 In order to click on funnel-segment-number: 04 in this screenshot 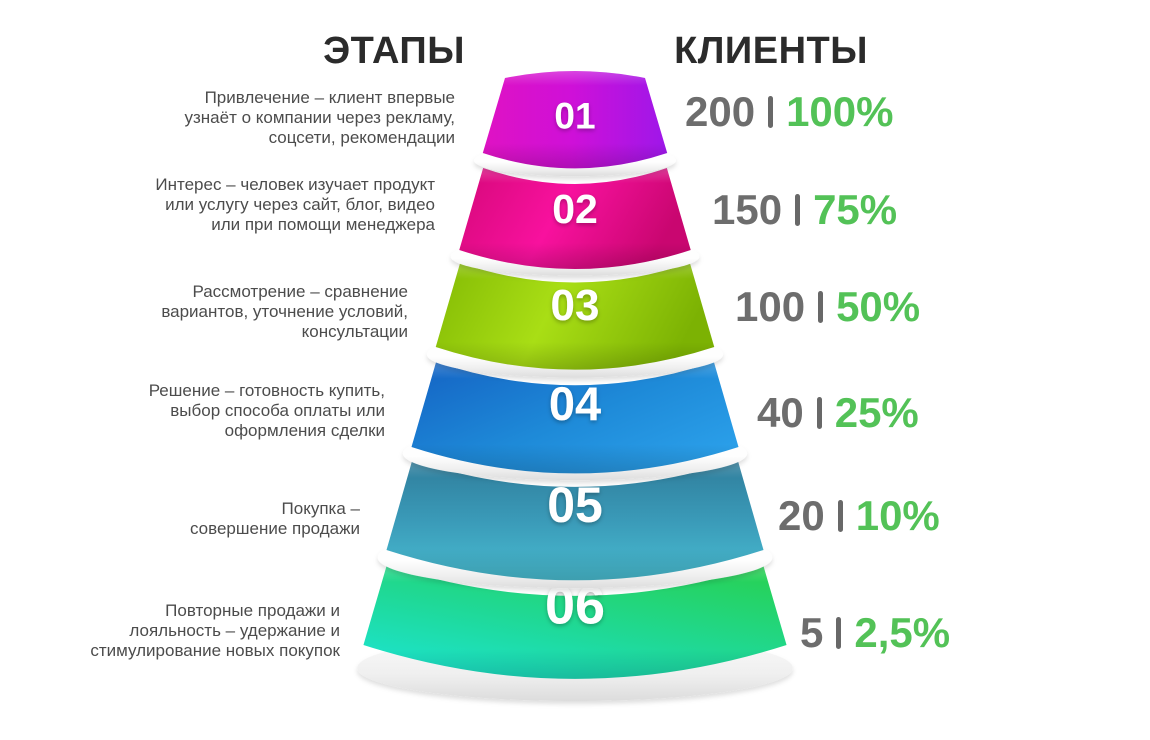, I will do `click(575, 403)`.